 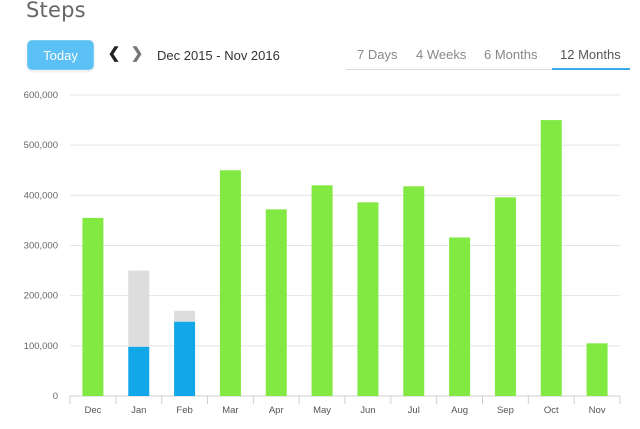 I want to click on date-range-label: Dec 2015 - Nov 2016, so click(x=218, y=55).